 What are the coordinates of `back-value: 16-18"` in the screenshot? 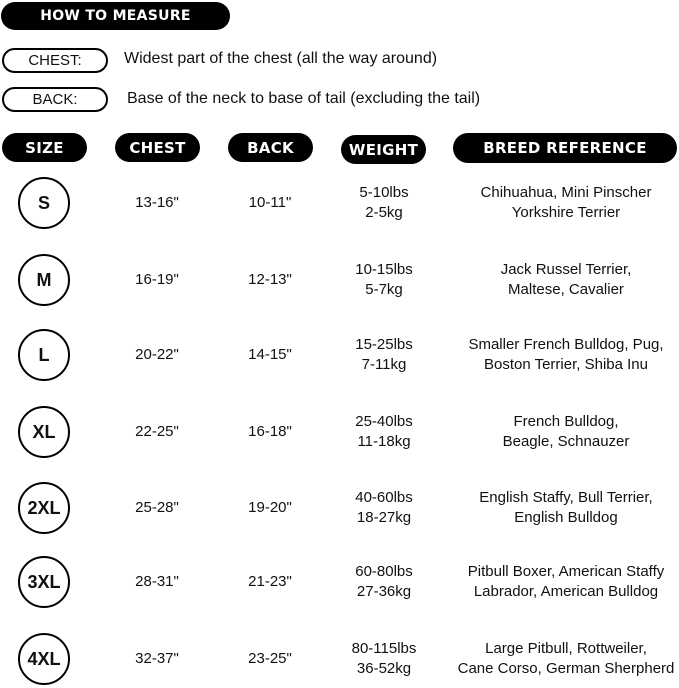 It's located at (270, 431).